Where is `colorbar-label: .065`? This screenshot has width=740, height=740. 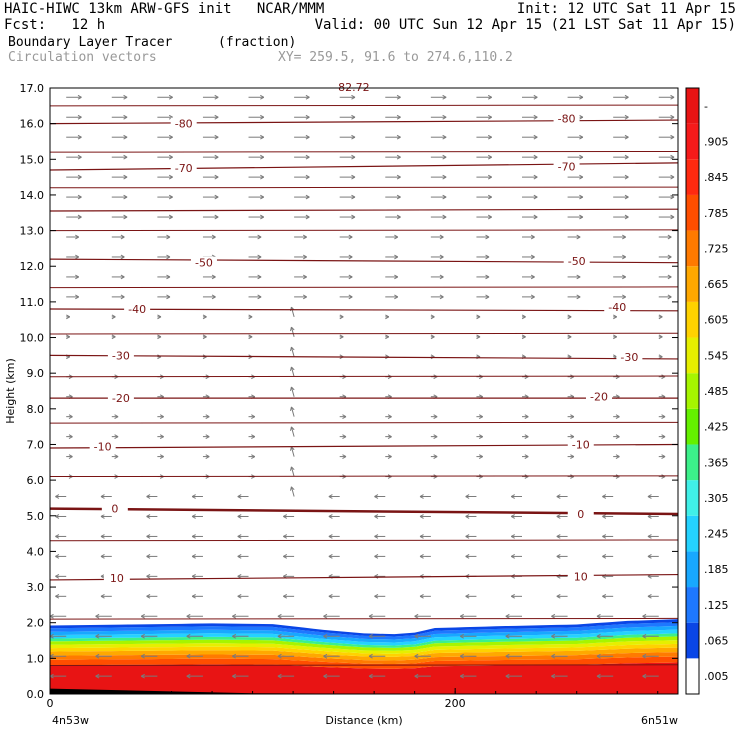 colorbar-label: .065 is located at coordinates (716, 641).